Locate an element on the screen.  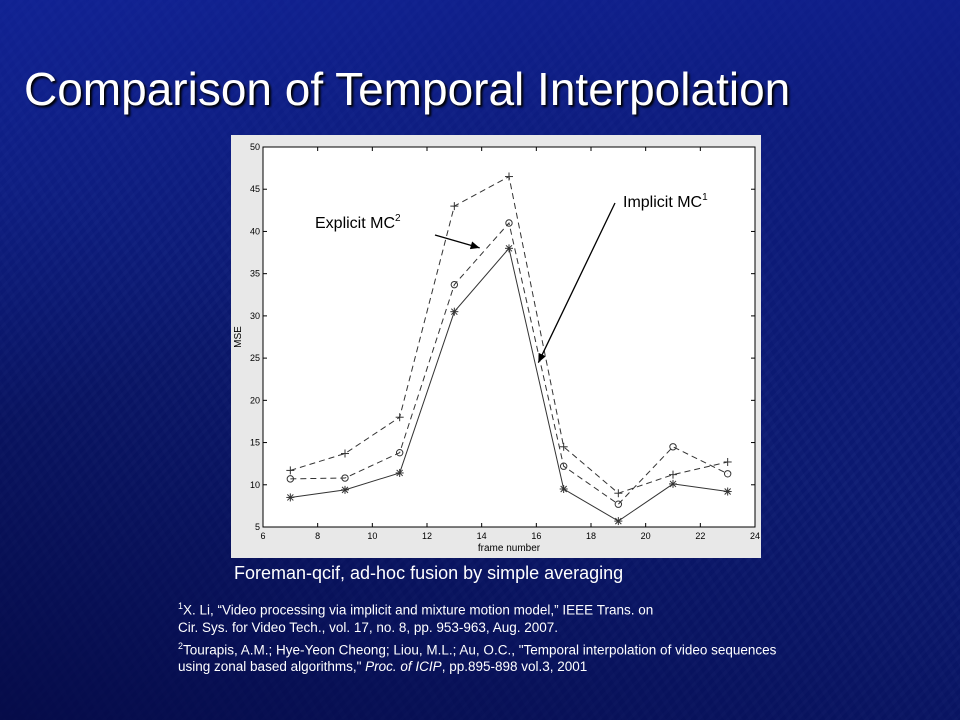
x-tick-label: 14 is located at coordinates (482, 536).